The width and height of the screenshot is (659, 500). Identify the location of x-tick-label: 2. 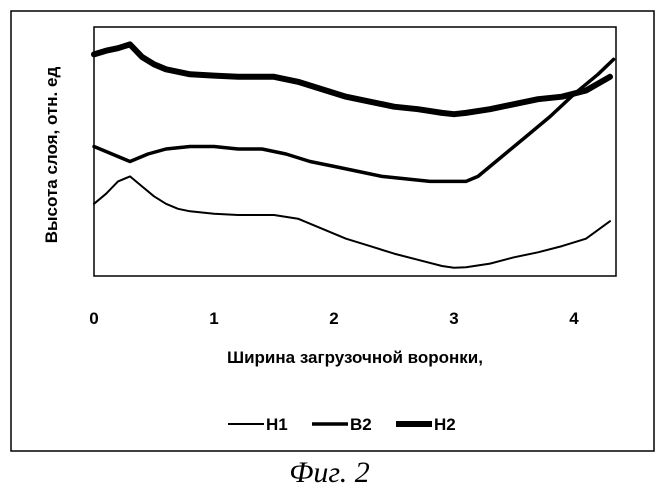
(333, 318).